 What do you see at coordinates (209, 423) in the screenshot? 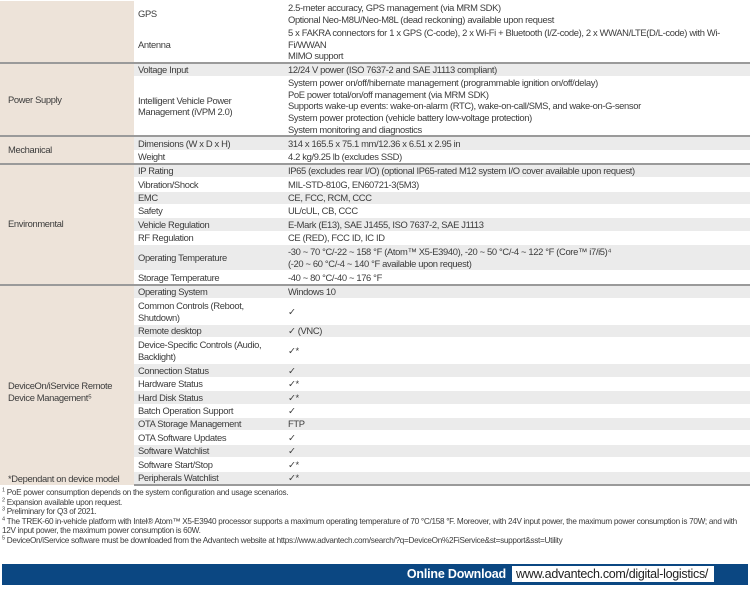
I see `feature-label: OTA Storage Management` at bounding box center [209, 423].